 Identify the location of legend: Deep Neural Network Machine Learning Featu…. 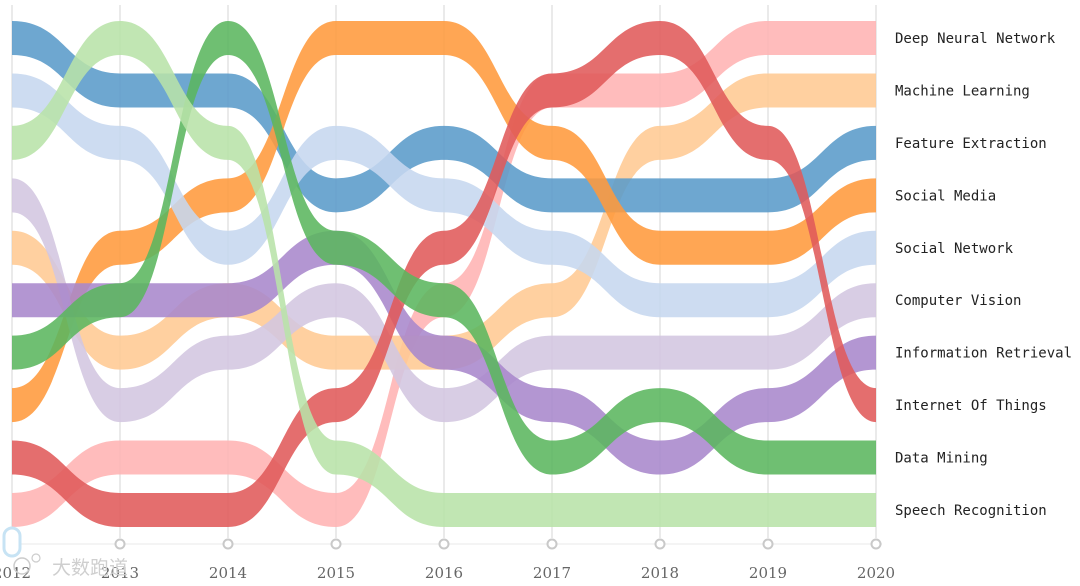
(983, 275).